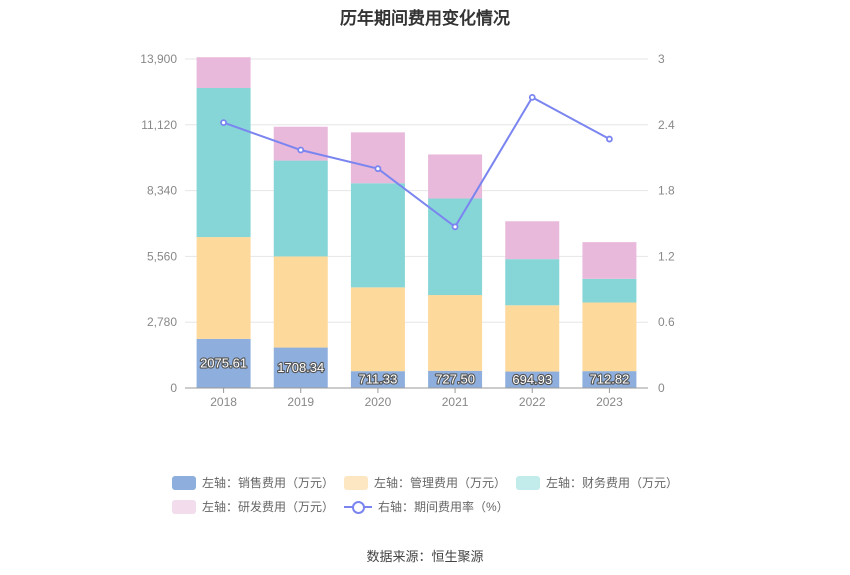 This screenshot has width=850, height=575. Describe the element at coordinates (223, 402) in the screenshot. I see `x-axis-tick-label: 2018` at that location.